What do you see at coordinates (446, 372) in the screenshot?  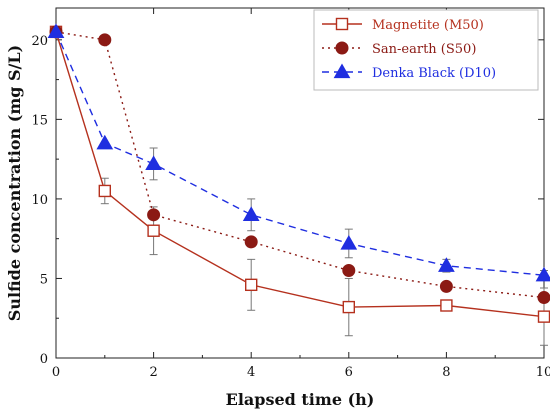 I see `x-tick-label: 8` at bounding box center [446, 372].